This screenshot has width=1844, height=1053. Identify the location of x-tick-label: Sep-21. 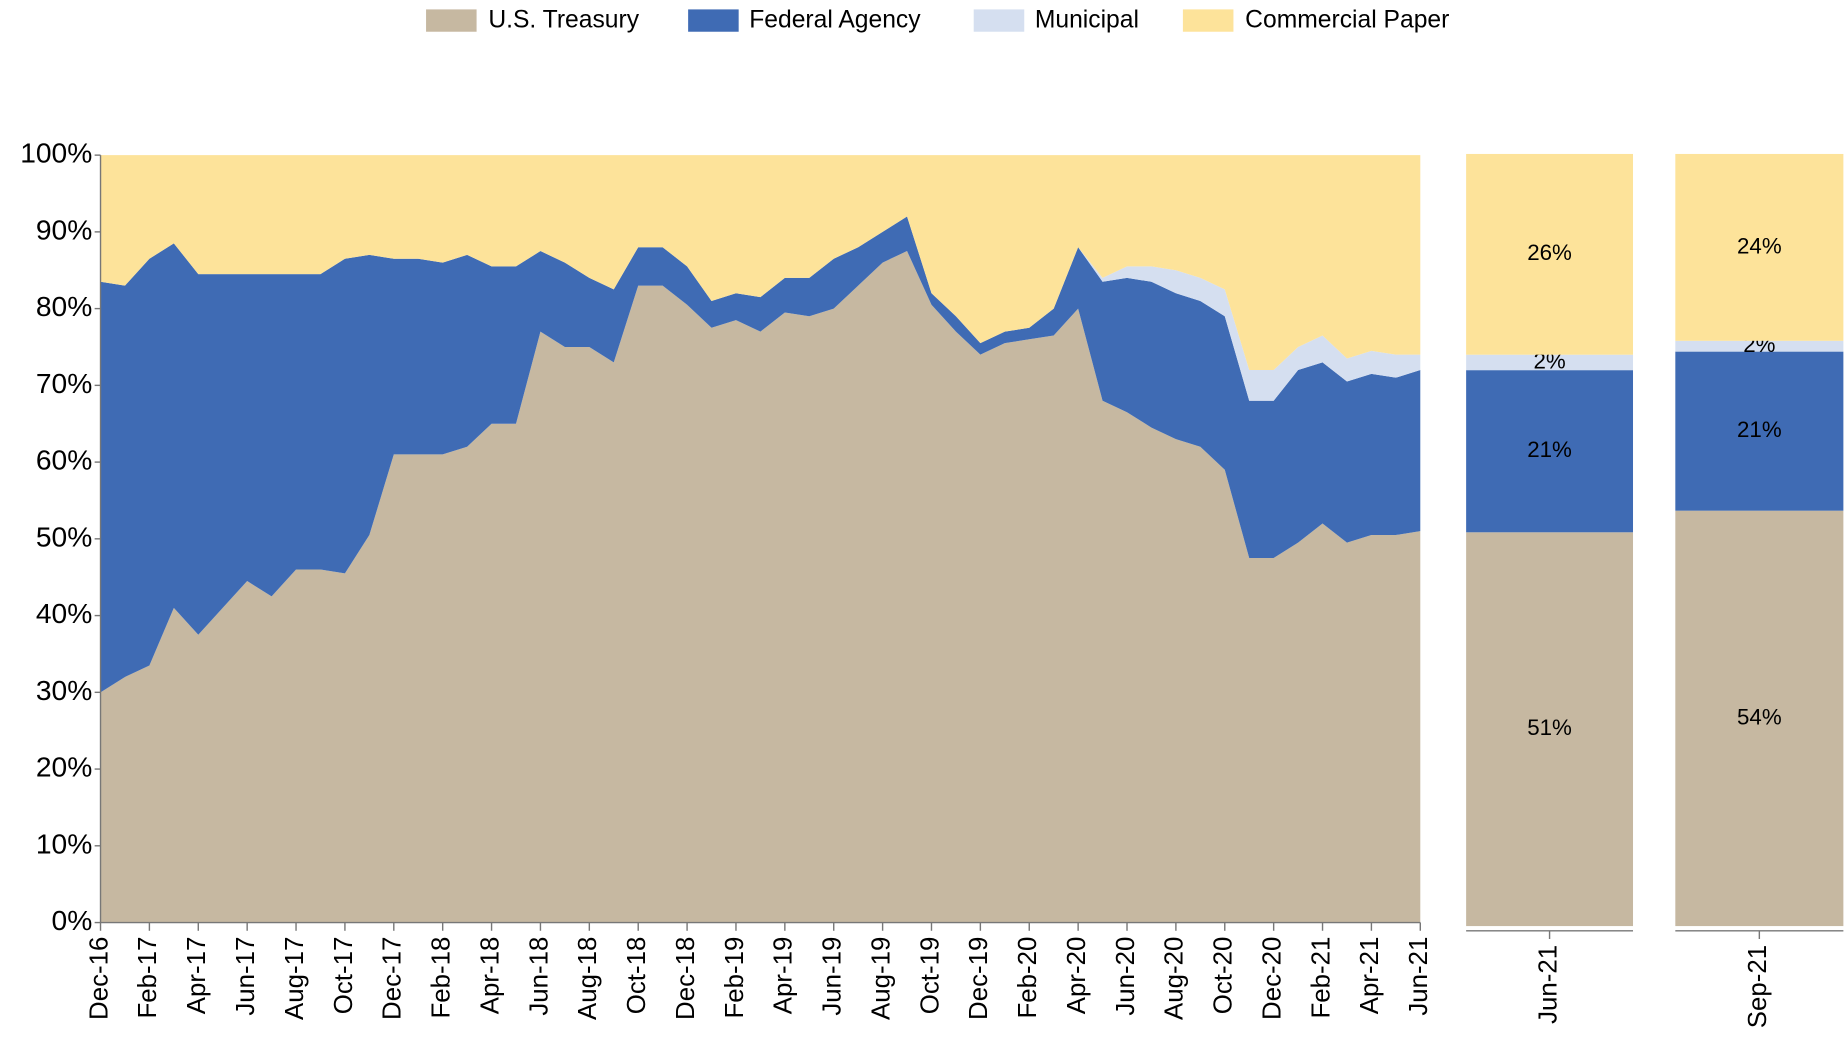
(1758, 986).